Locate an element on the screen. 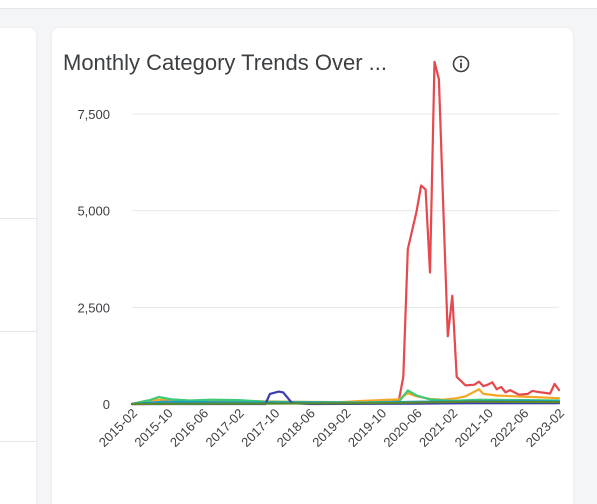 Image resolution: width=597 pixels, height=504 pixels. x-tick-label: 2020-06 is located at coordinates (402, 428).